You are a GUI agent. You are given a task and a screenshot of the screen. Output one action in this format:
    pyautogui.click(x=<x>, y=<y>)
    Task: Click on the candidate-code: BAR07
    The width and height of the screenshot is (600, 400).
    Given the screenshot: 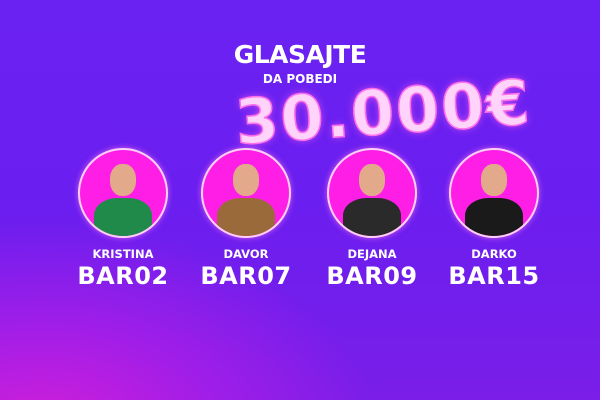 What is the action you would take?
    pyautogui.click(x=246, y=276)
    